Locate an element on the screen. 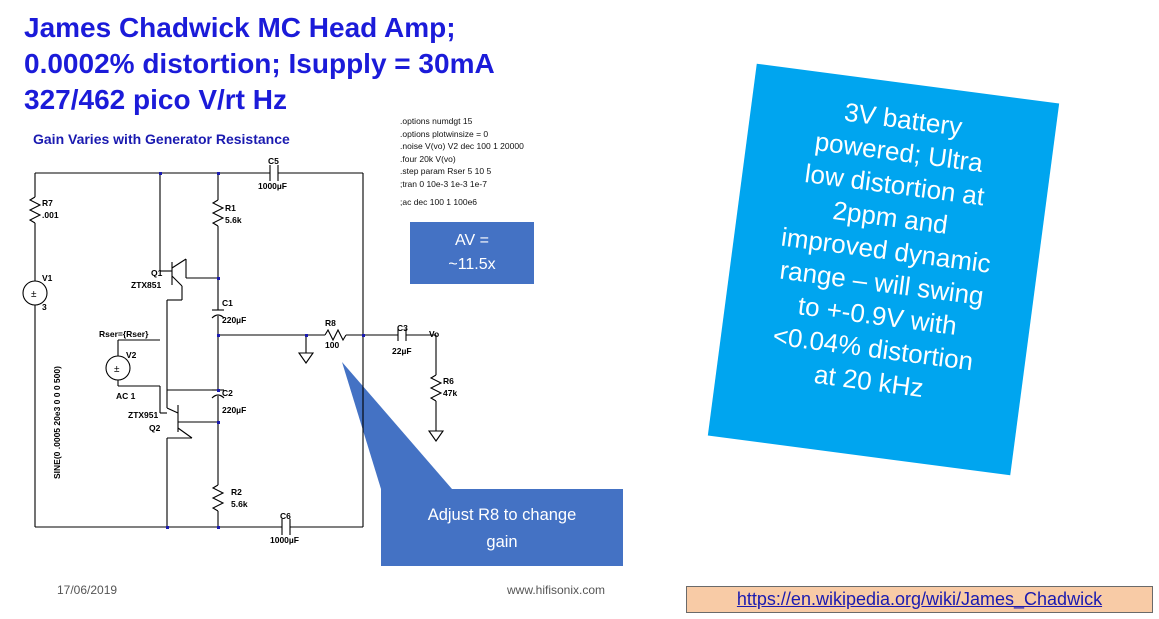 The image size is (1159, 619). spice-line-6: ;tran 0 10e-3 1e-3 1e-7 is located at coordinates (443, 183).